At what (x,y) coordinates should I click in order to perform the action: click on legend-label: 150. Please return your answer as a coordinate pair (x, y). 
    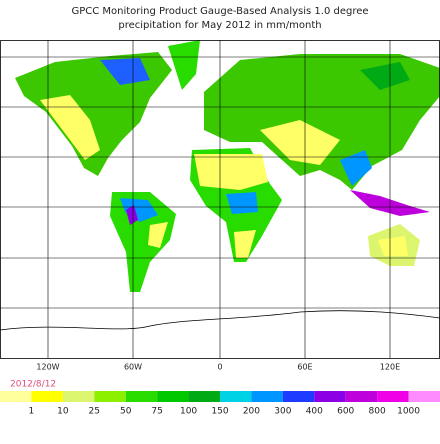
    Looking at the image, I should click on (219, 412).